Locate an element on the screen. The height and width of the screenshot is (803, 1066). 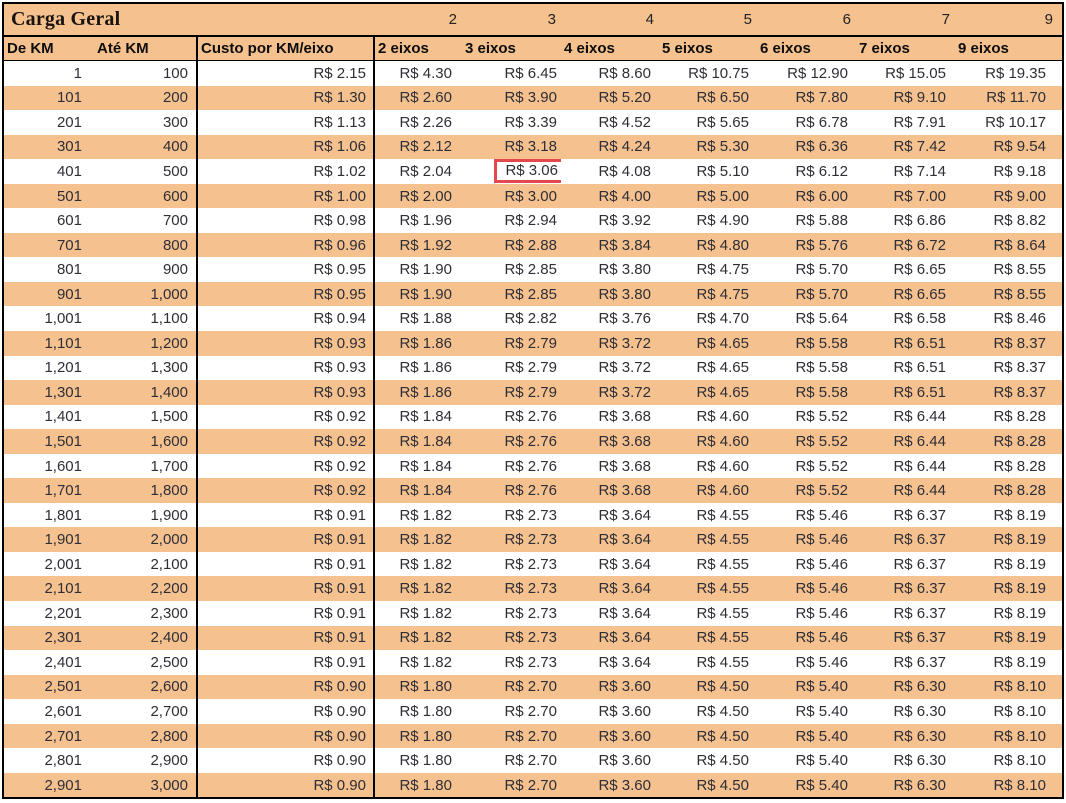
table-cell: 201 is located at coordinates (69, 122).